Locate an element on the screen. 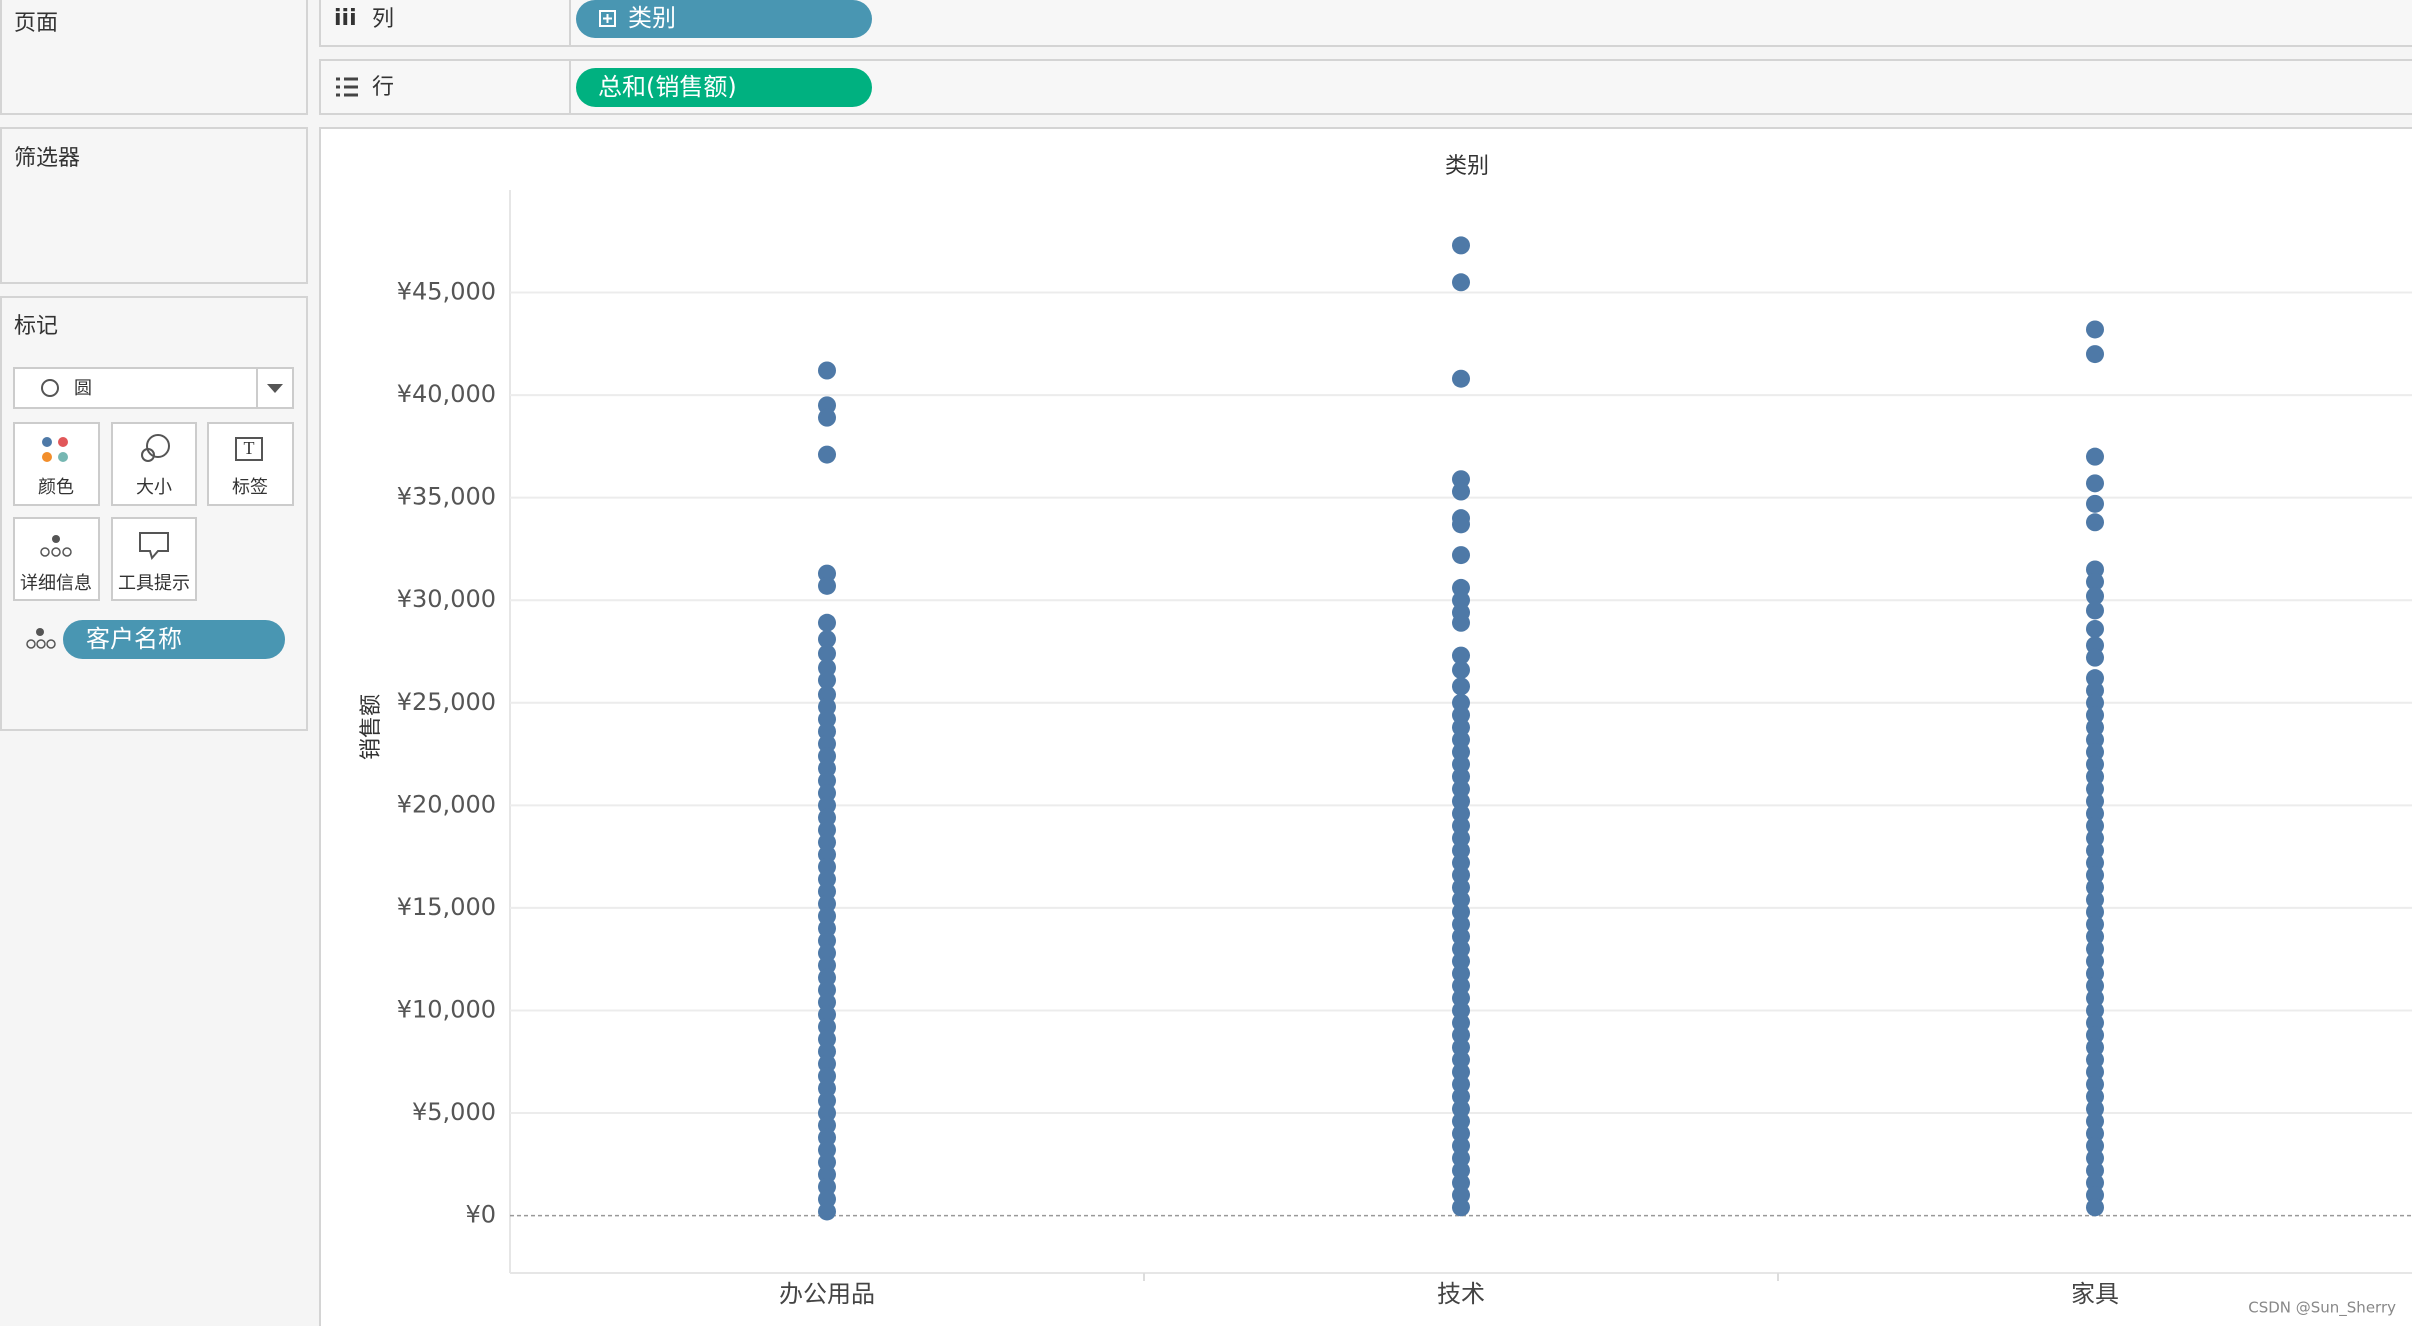 This screenshot has width=2412, height=1326. y-tick-label: ¥35,000 is located at coordinates (446, 497).